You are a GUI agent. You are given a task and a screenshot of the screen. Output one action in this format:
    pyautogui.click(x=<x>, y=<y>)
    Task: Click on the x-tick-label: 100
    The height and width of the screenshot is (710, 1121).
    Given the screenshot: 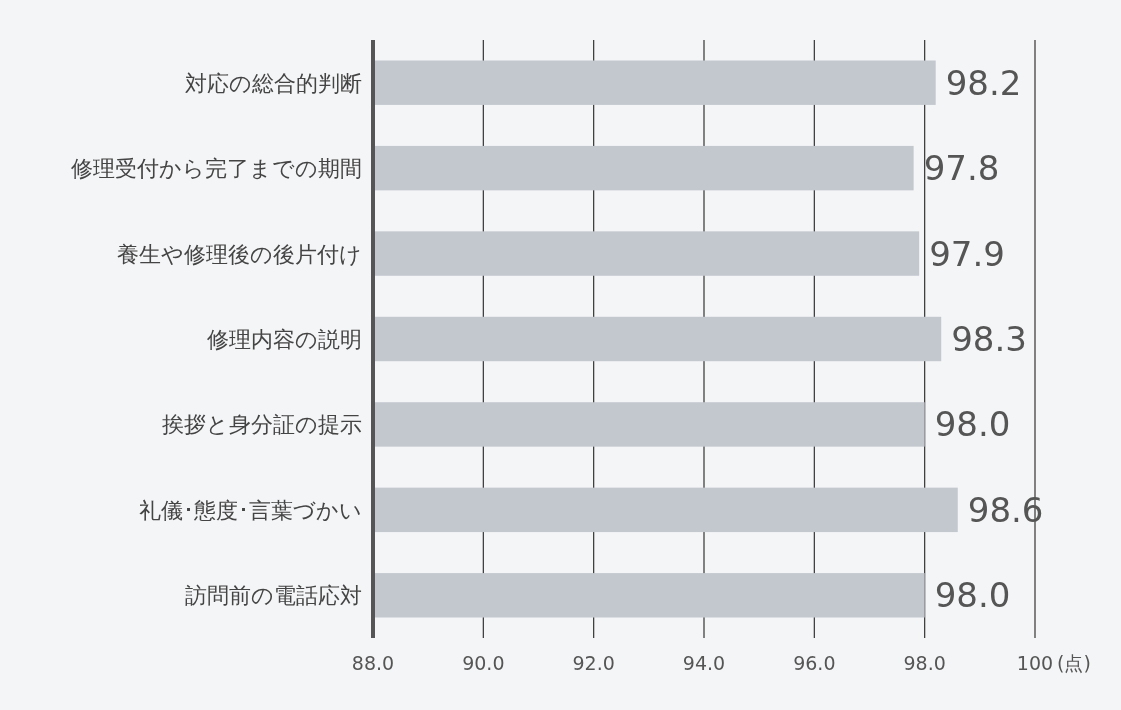 What is the action you would take?
    pyautogui.click(x=1035, y=663)
    